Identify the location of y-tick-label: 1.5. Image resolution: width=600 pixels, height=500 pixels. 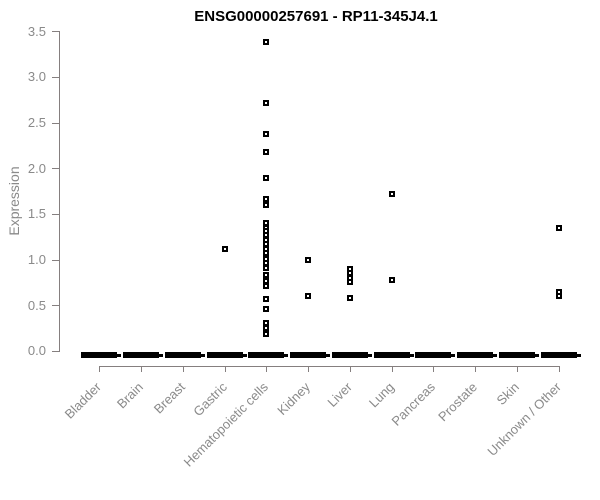
(36, 214).